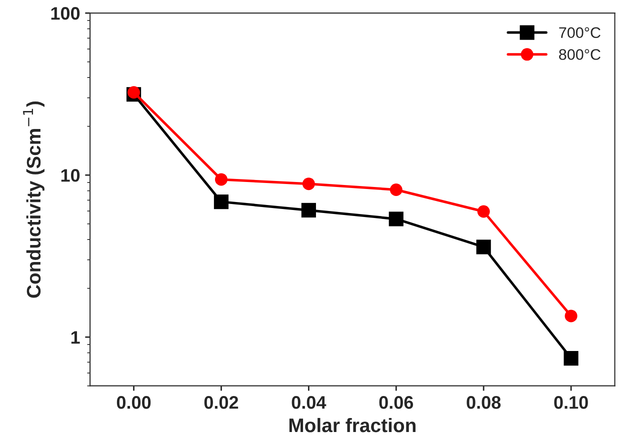 The height and width of the screenshot is (436, 621). What do you see at coordinates (352, 425) in the screenshot?
I see `x-axis-title: Molar fraction` at bounding box center [352, 425].